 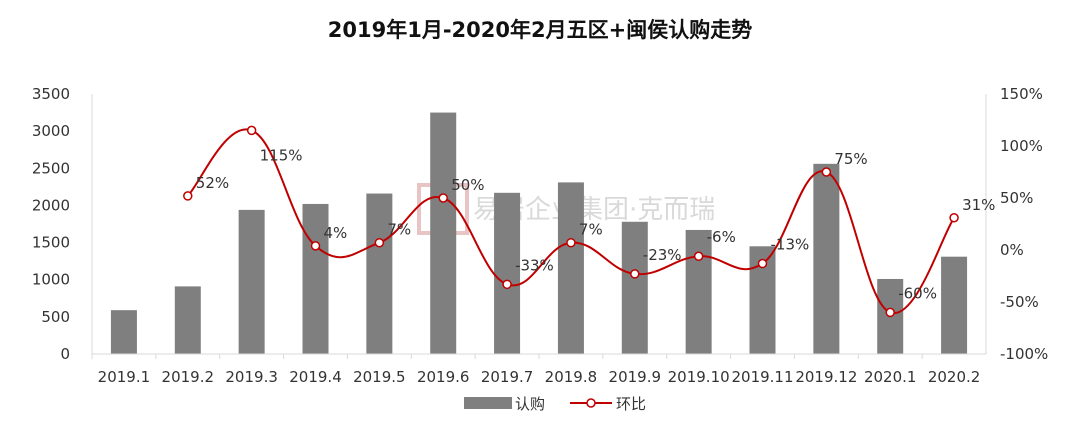 What do you see at coordinates (698, 256) in the screenshot?
I see `line-point-2019.10` at bounding box center [698, 256].